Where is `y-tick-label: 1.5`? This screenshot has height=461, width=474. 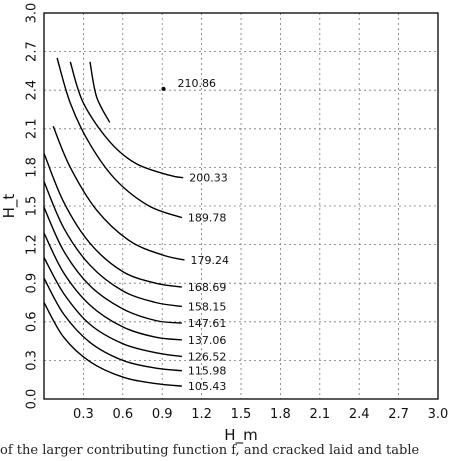
y-tick-label: 1.5 is located at coordinates (32, 206).